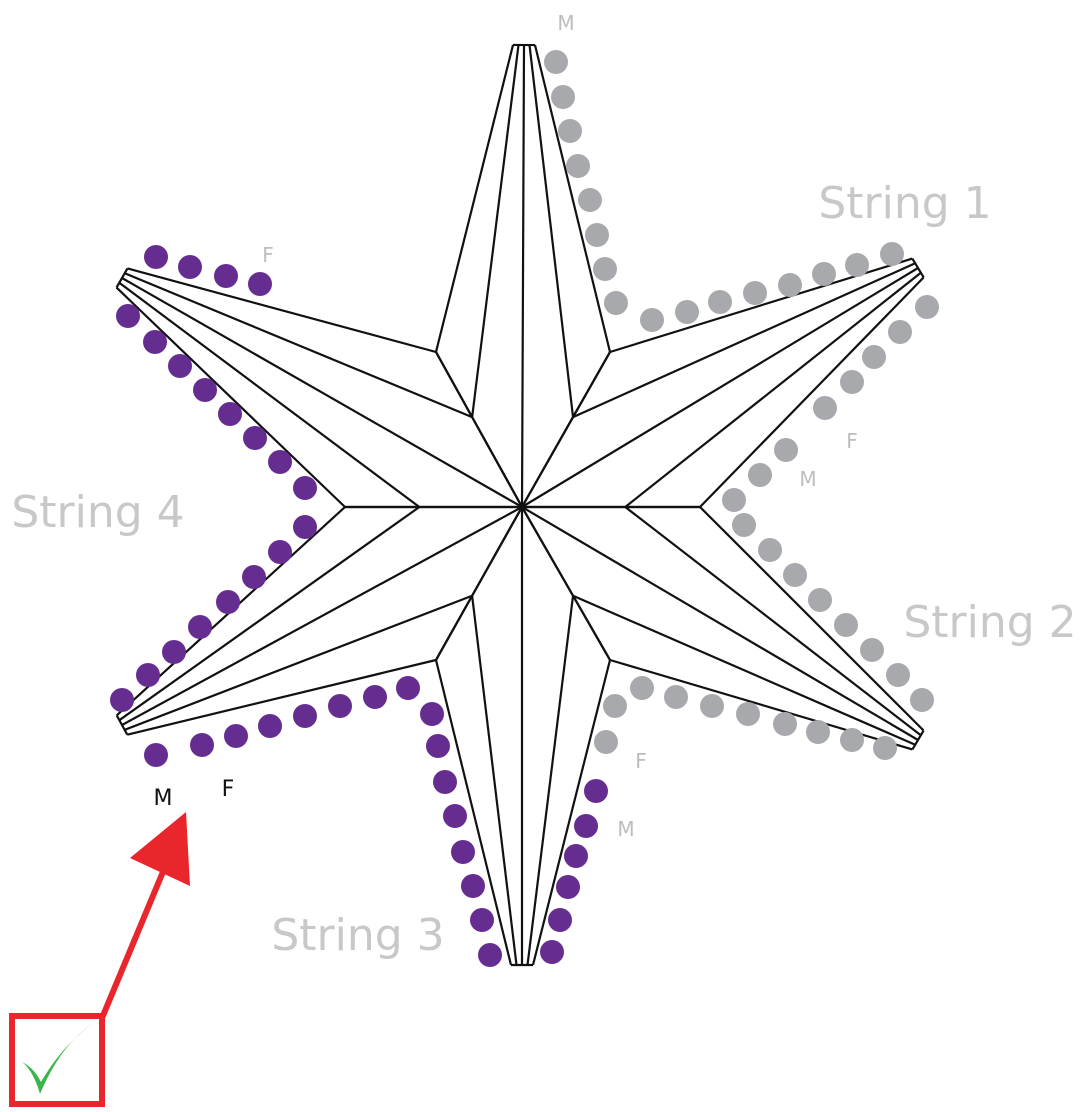 The height and width of the screenshot is (1112, 1088). What do you see at coordinates (144, 916) in the screenshot?
I see `annotation-arrow` at bounding box center [144, 916].